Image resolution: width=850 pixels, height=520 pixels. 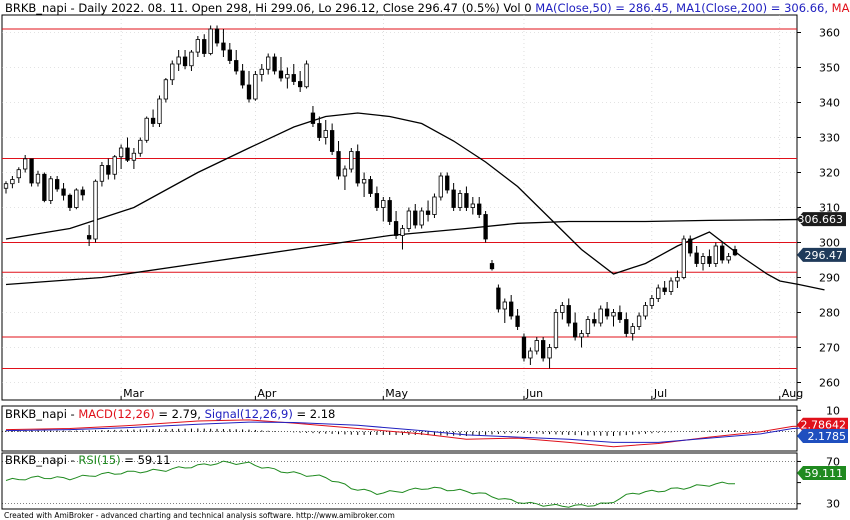 I want to click on month-axis: Mar Apr May Jun Jul Aug, so click(x=461, y=393).